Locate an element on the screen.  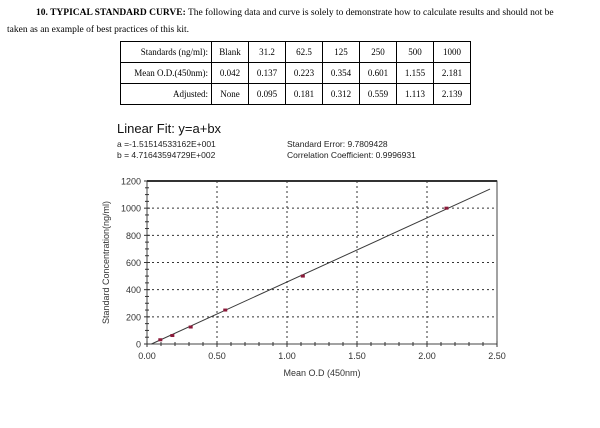
y-tick-label: 1000 is located at coordinates (131, 209).